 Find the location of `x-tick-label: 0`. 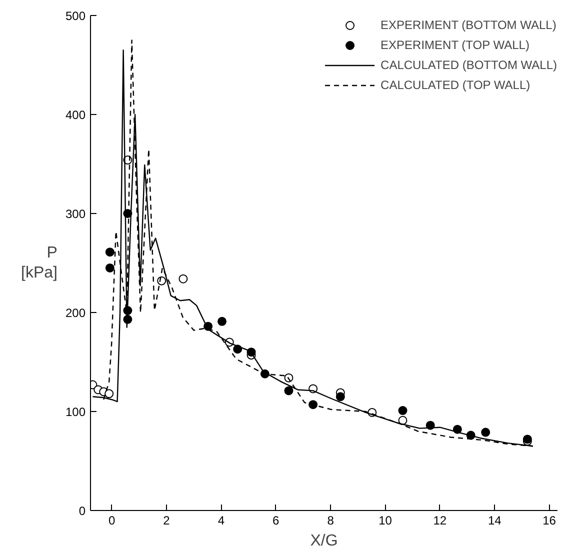

x-tick-label: 0 is located at coordinates (112, 521).